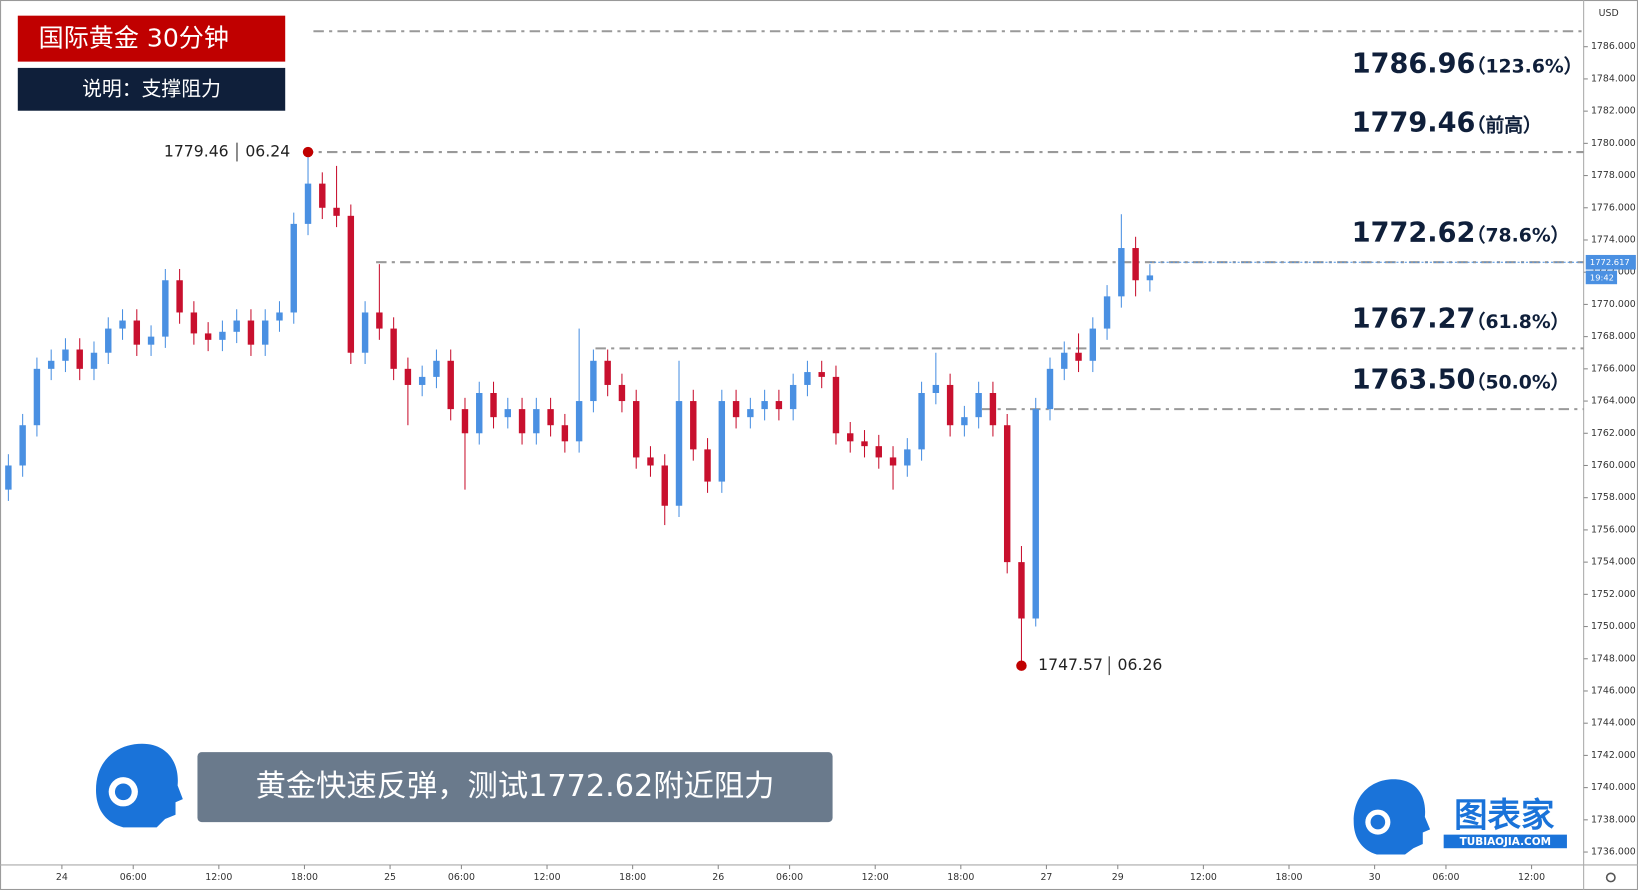 The image size is (1638, 890). Describe the element at coordinates (1613, 497) in the screenshot. I see `y-tick-label: 1758.000` at that location.